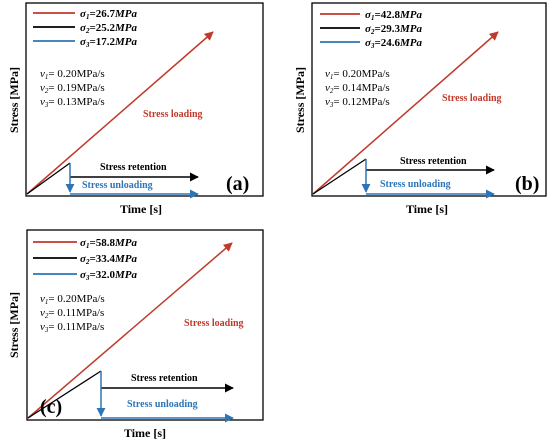  I want to click on panel-b-ylabel: Stress [MPa], so click(300, 100).